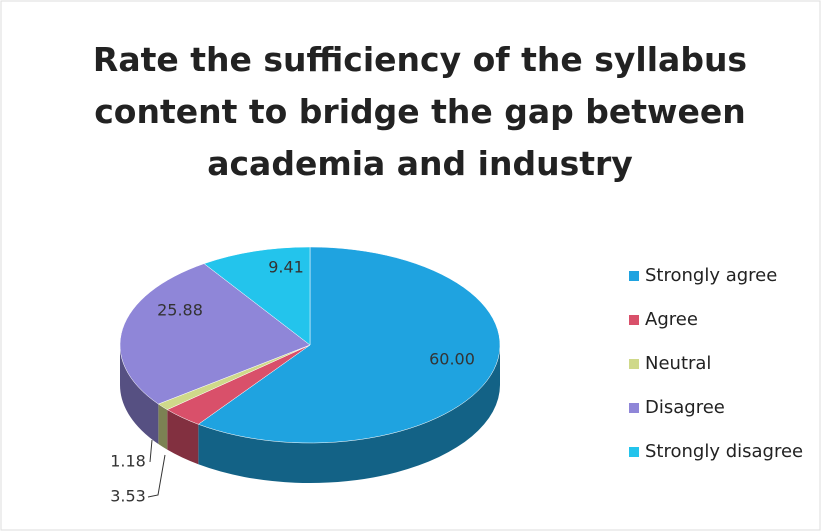 This screenshot has height=531, width=821. Describe the element at coordinates (286, 267) in the screenshot. I see `data-label: 9.41` at that location.